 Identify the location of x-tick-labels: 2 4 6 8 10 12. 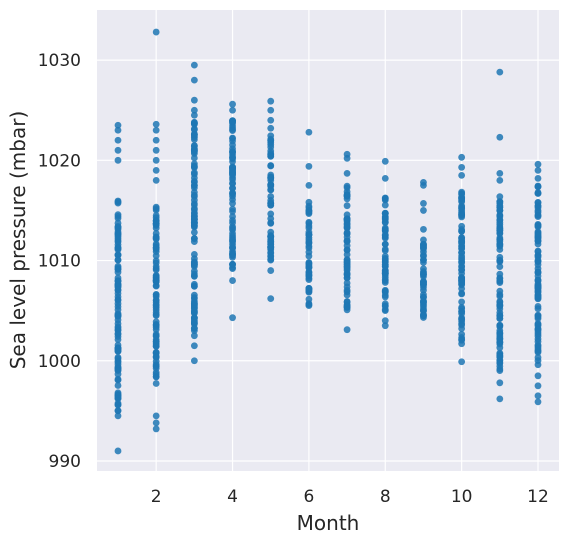
(350, 497).